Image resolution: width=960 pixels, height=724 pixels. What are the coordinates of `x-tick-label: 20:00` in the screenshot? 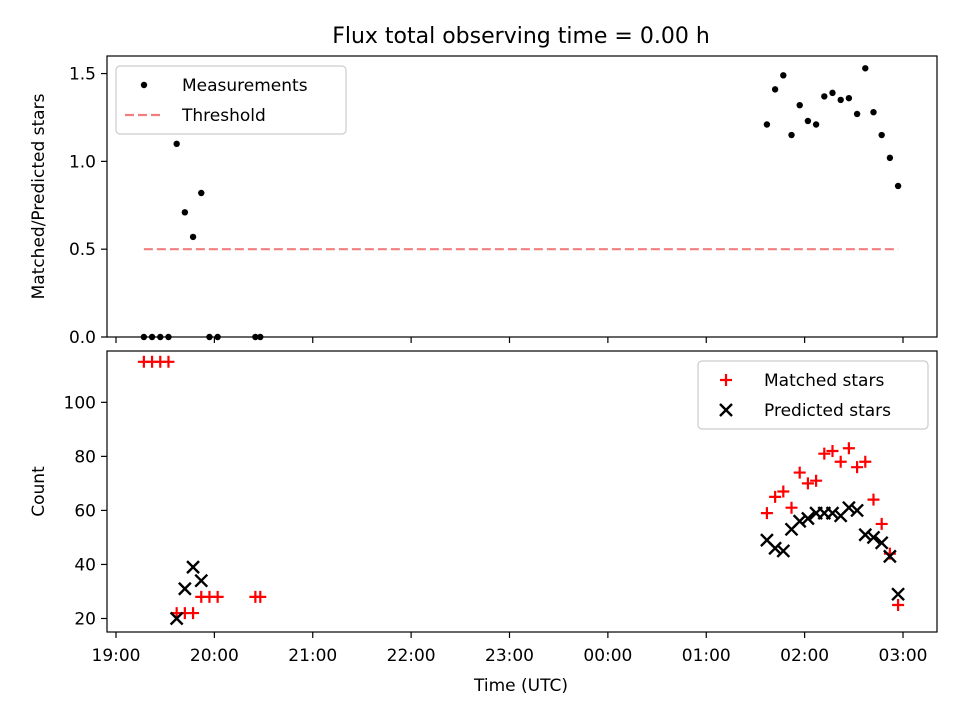 It's located at (214, 656).